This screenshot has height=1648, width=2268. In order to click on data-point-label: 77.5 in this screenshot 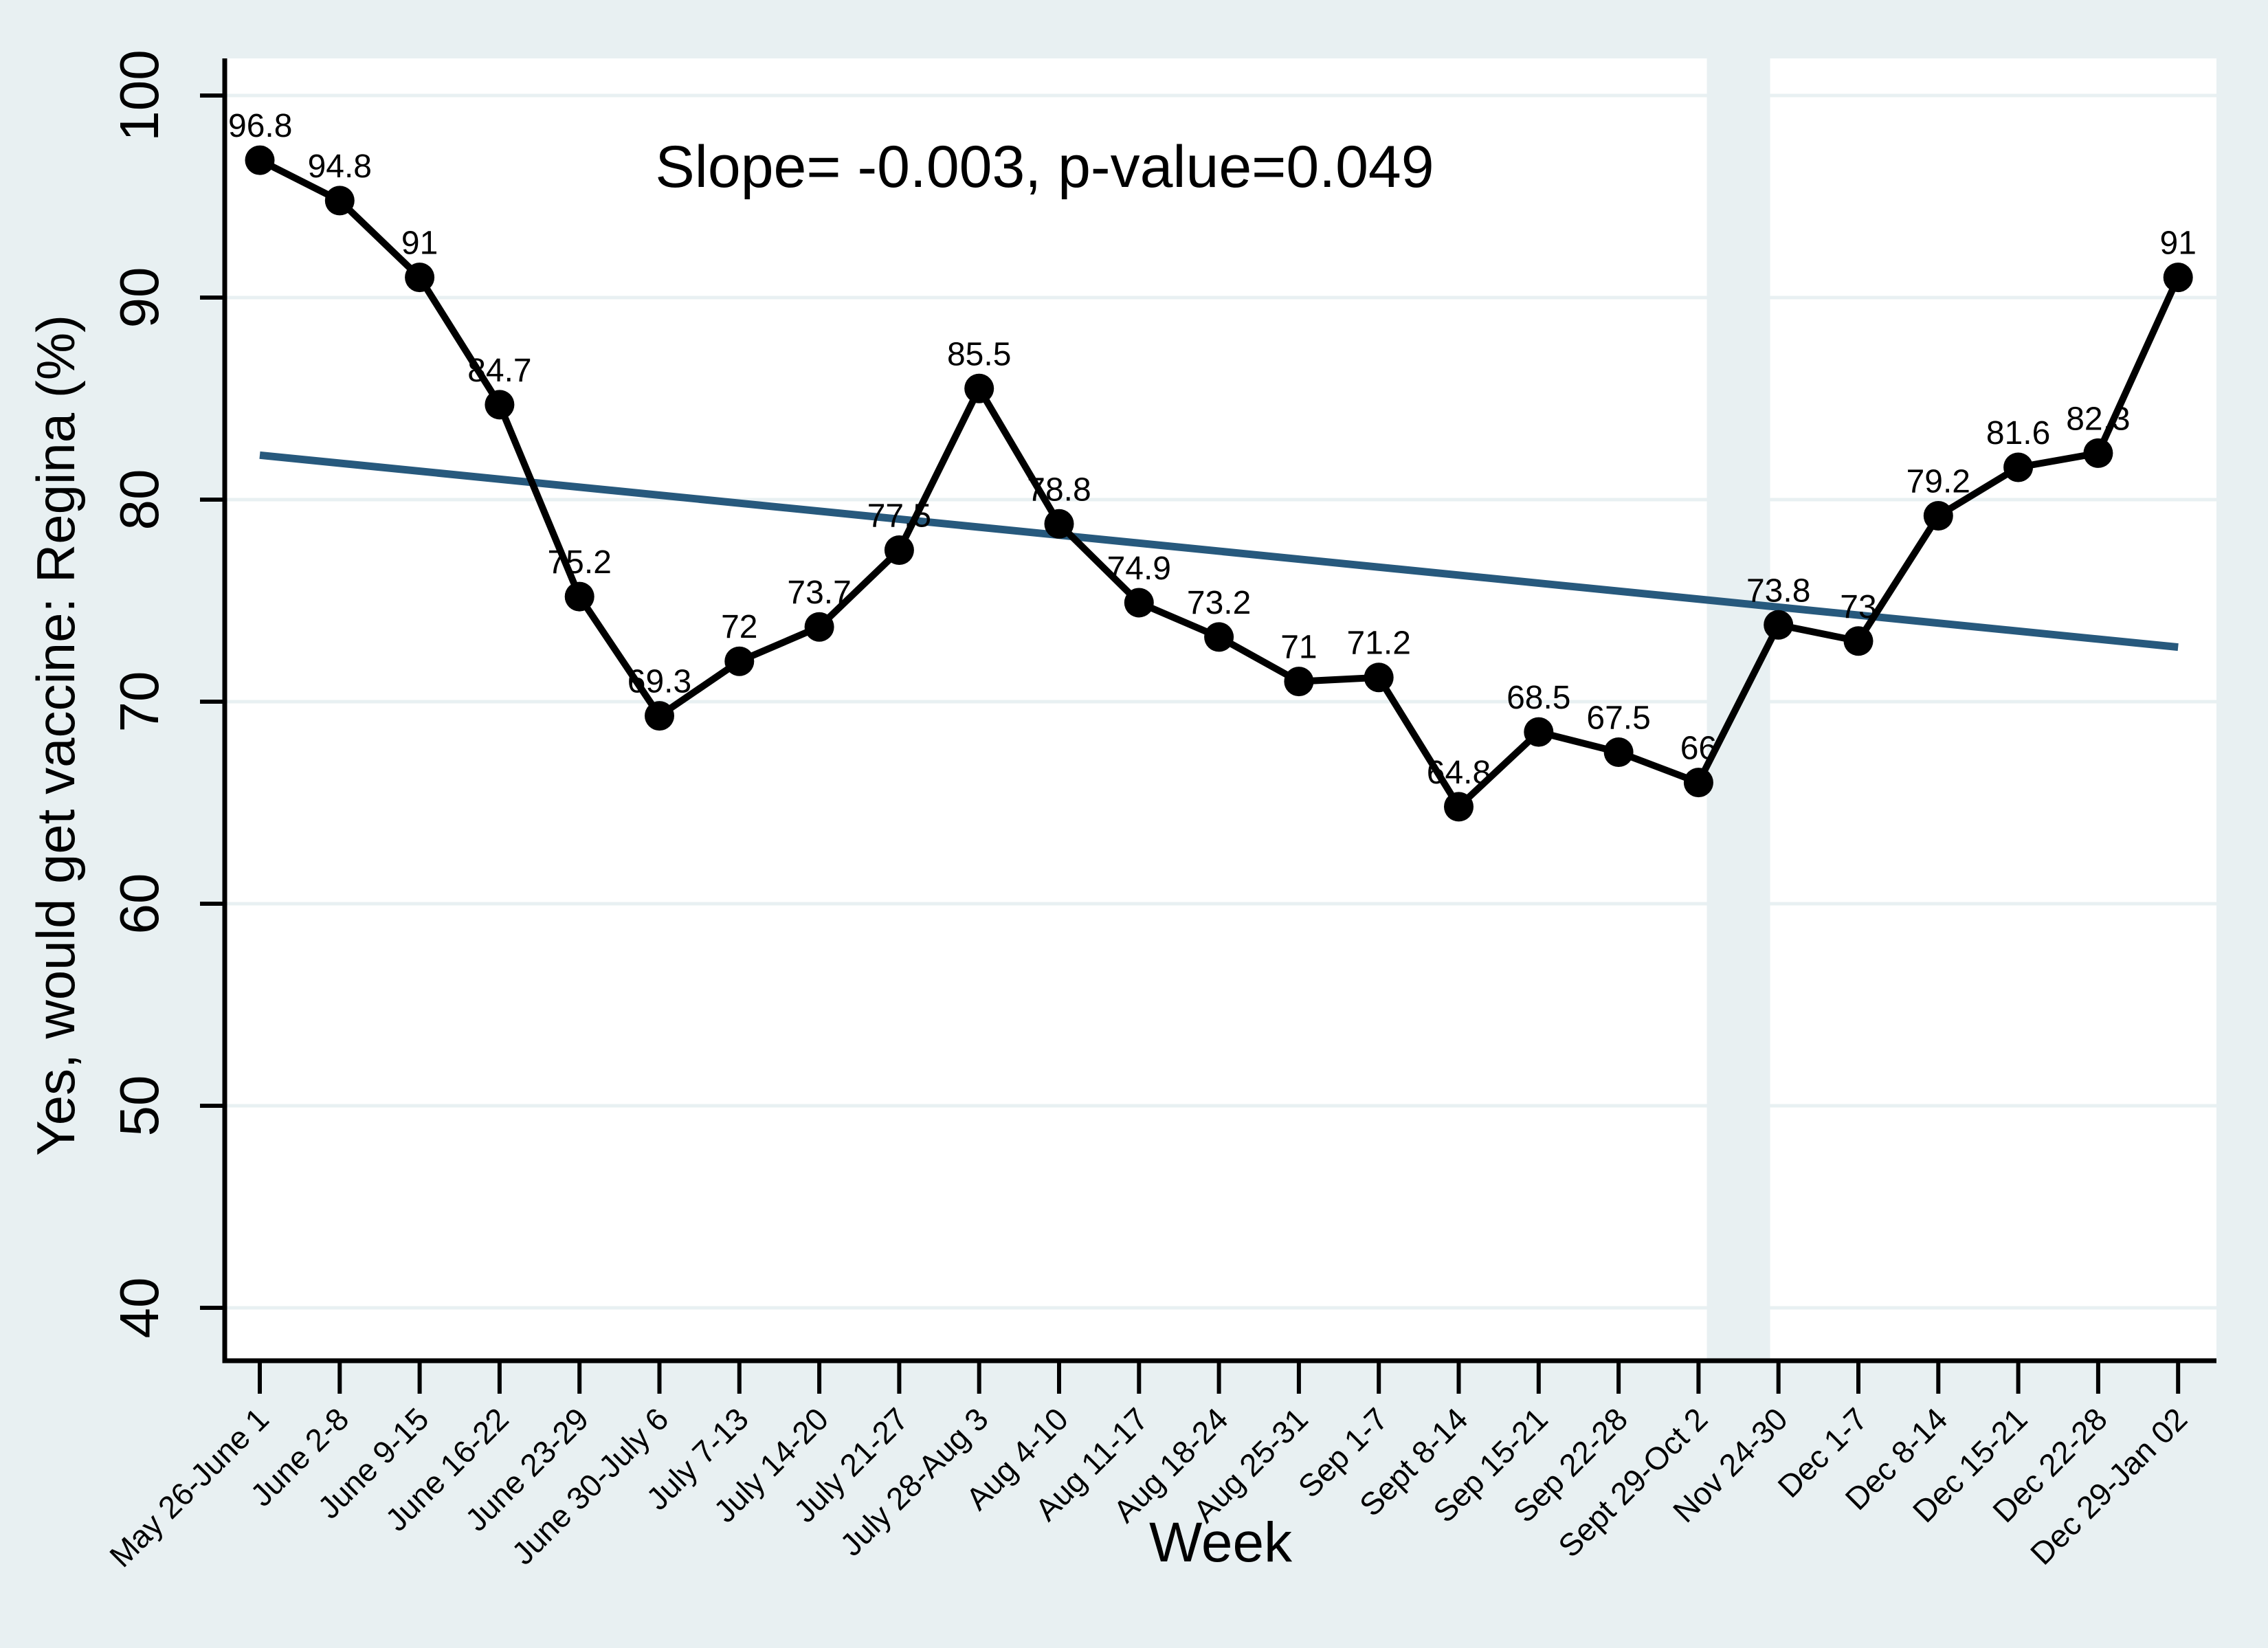, I will do `click(899, 516)`.